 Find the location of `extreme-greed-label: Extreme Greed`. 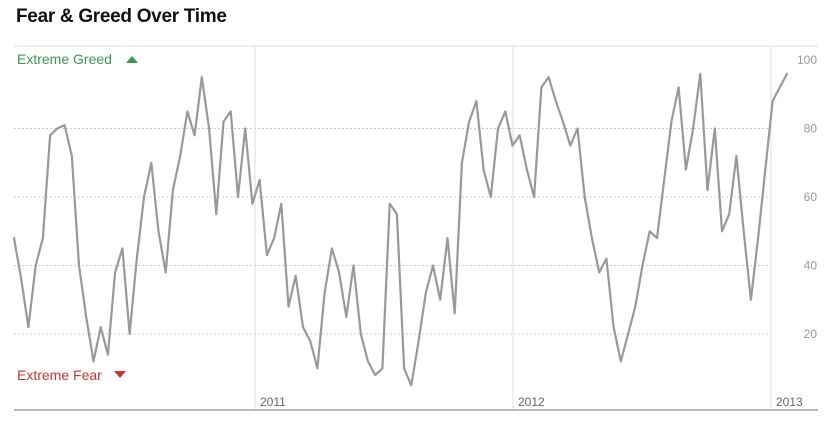

extreme-greed-label: Extreme Greed is located at coordinates (64, 59).